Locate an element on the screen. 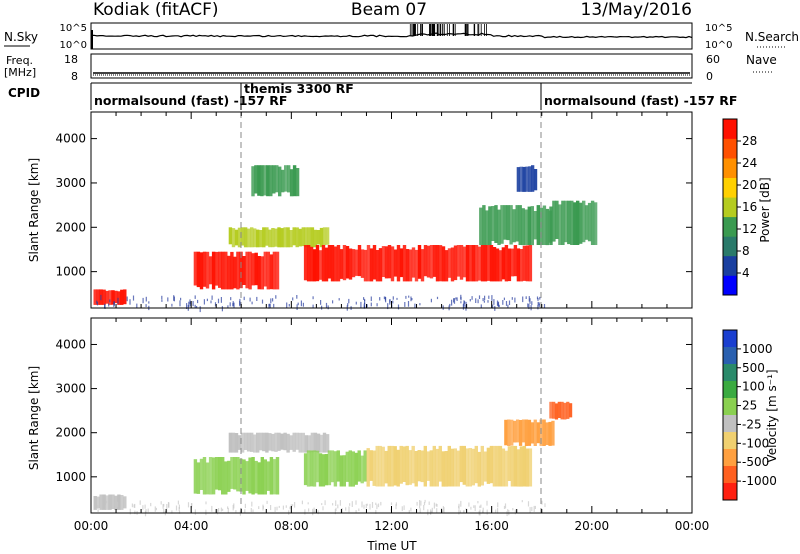 Image resolution: width=800 pixels, height=554 pixels. cpid-segment-2: themis 3300 RF is located at coordinates (299, 88).